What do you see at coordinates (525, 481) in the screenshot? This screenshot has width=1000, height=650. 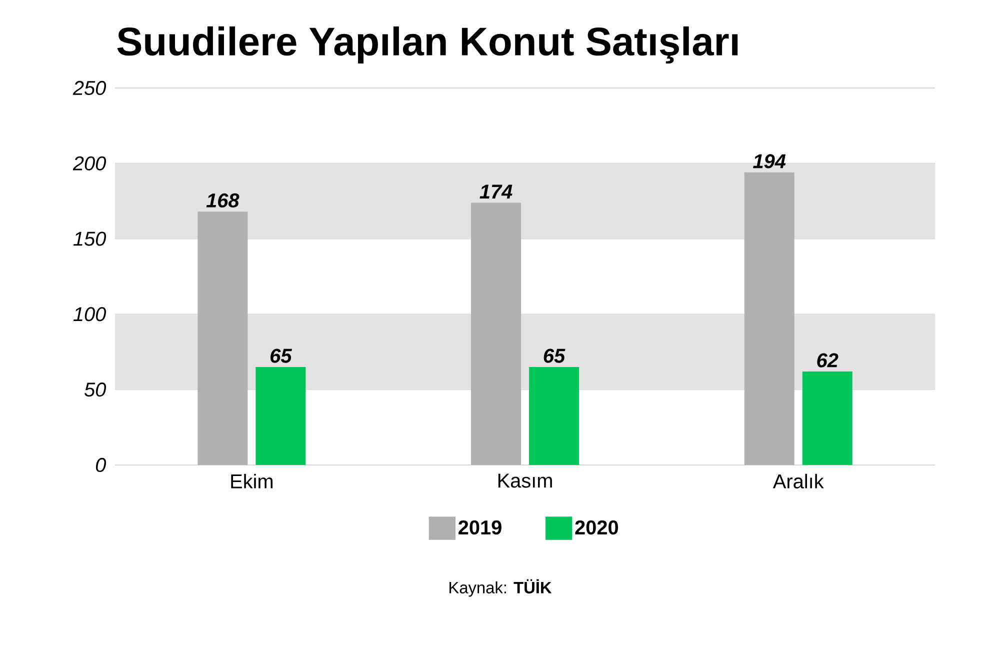 I see `x-tick-label: Kasım` at bounding box center [525, 481].